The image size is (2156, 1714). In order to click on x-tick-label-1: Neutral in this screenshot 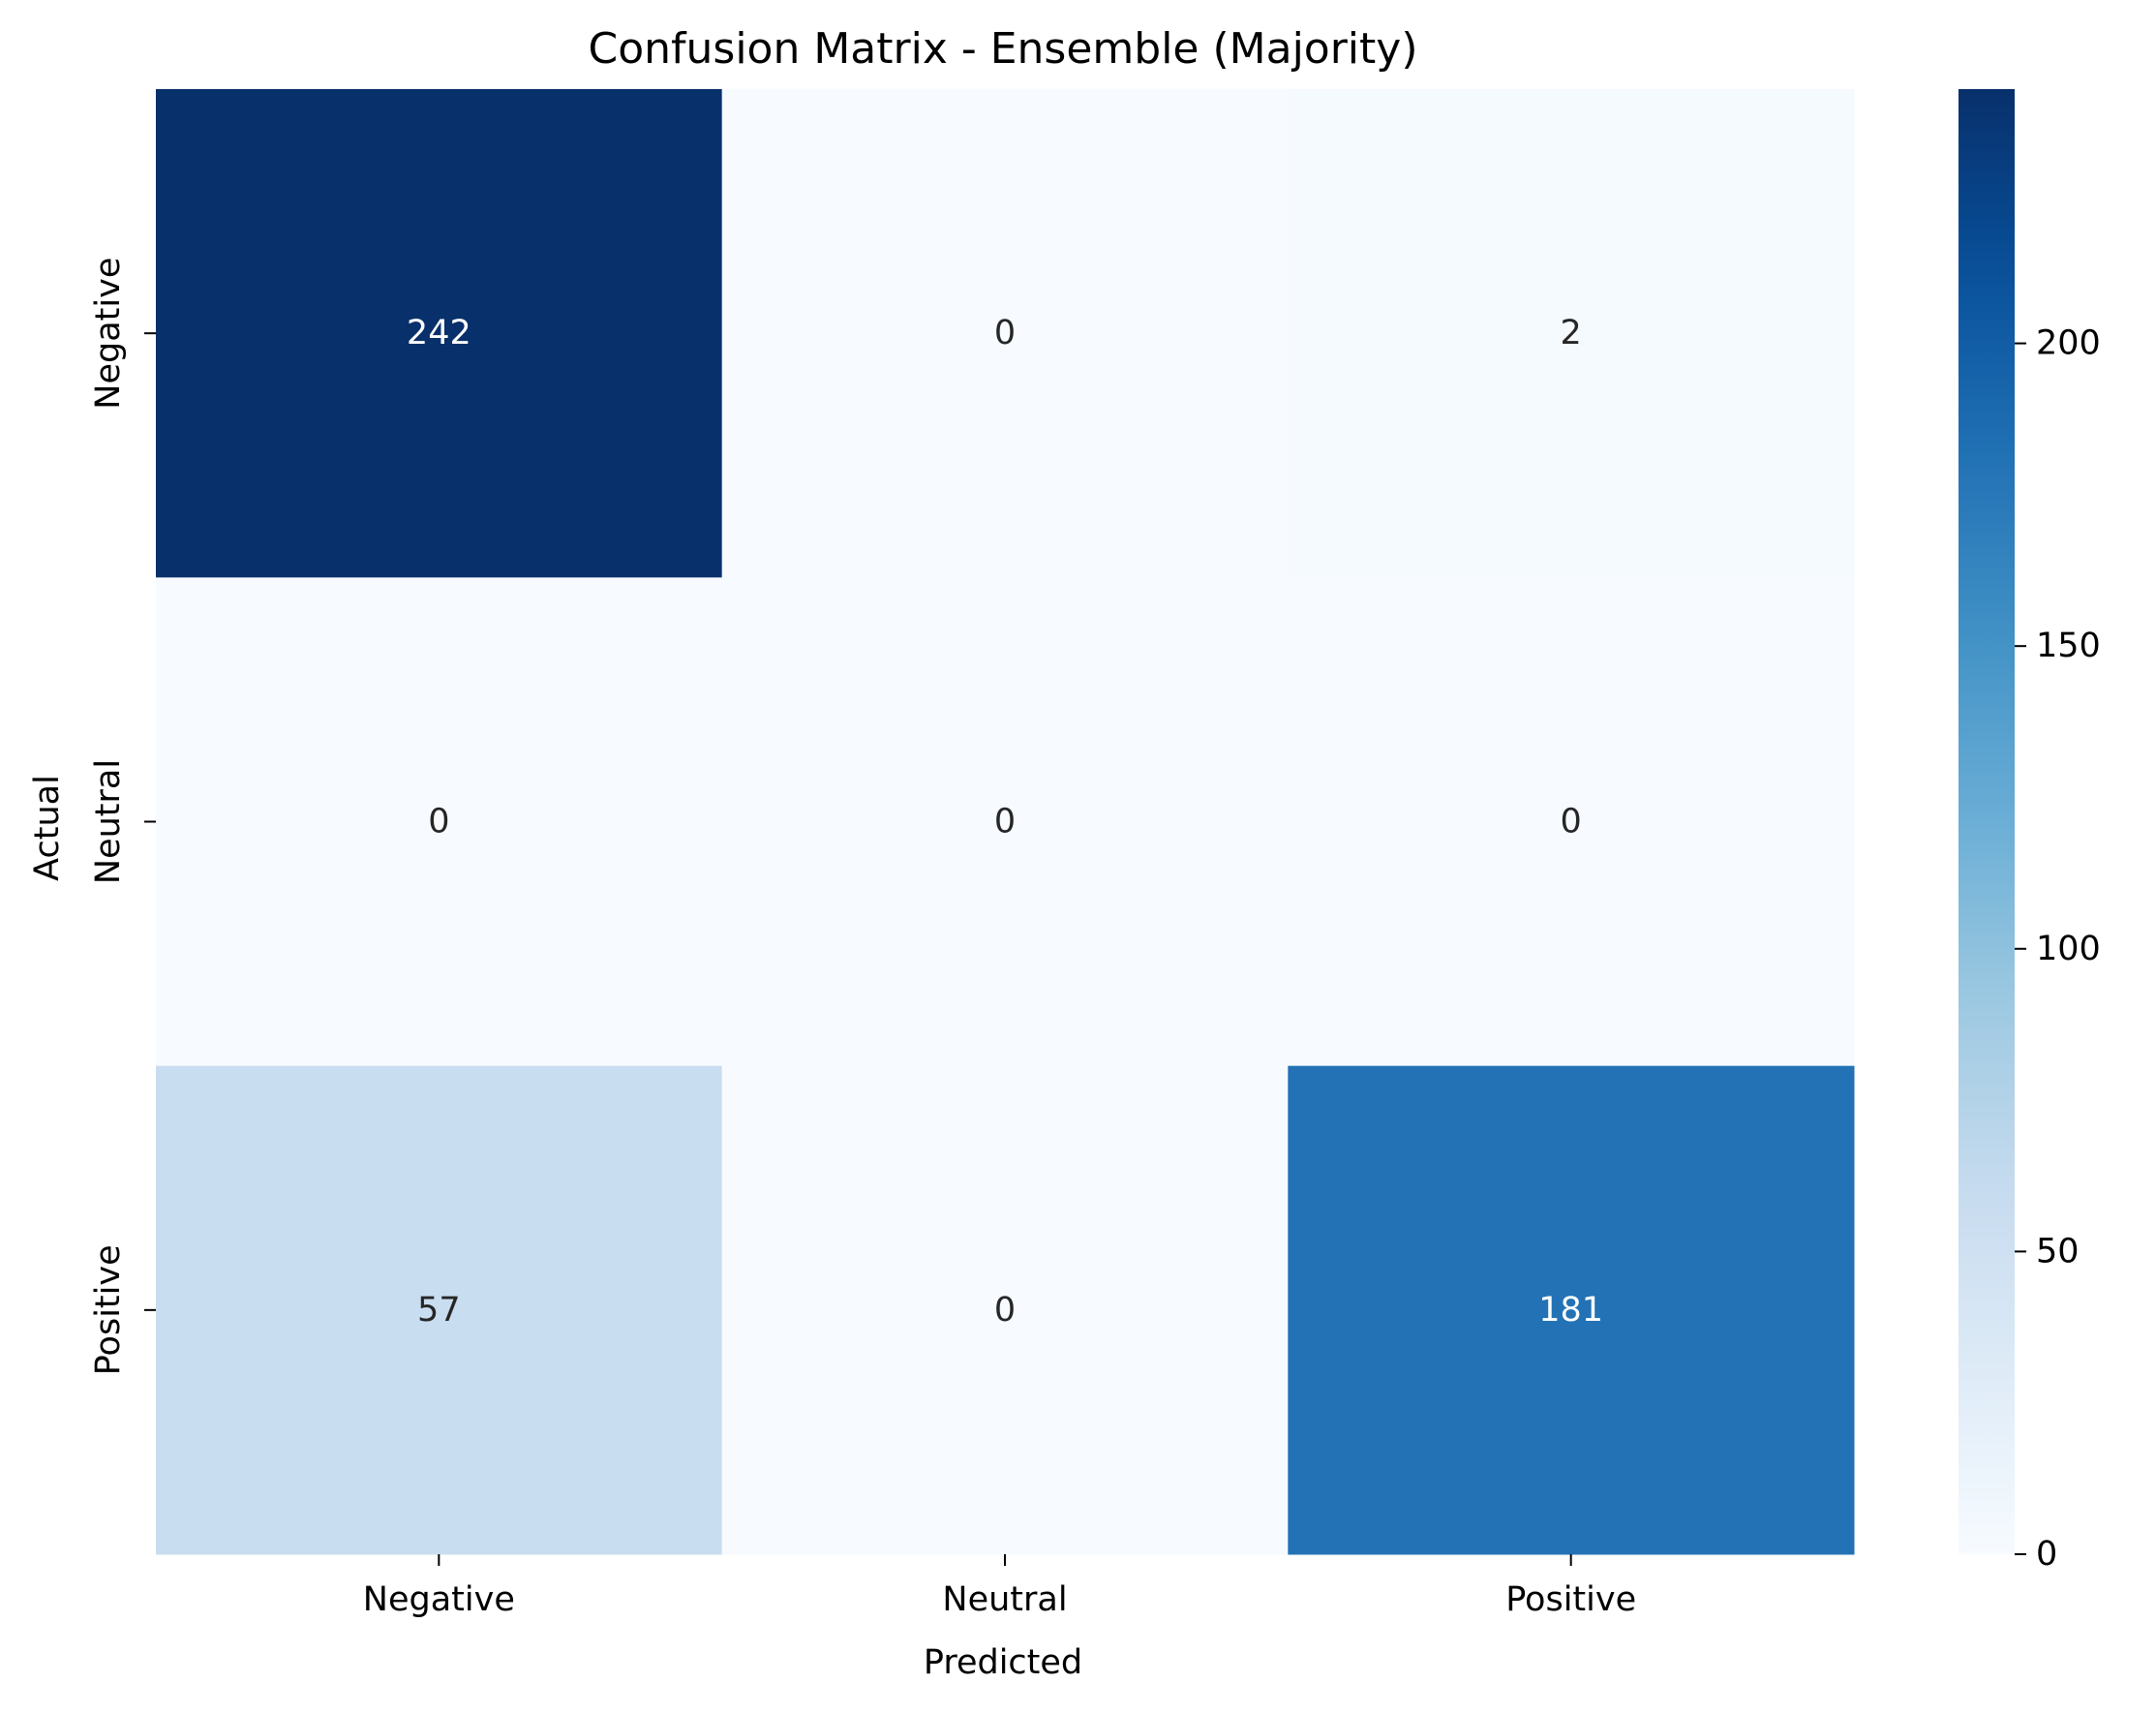, I will do `click(1005, 1599)`.